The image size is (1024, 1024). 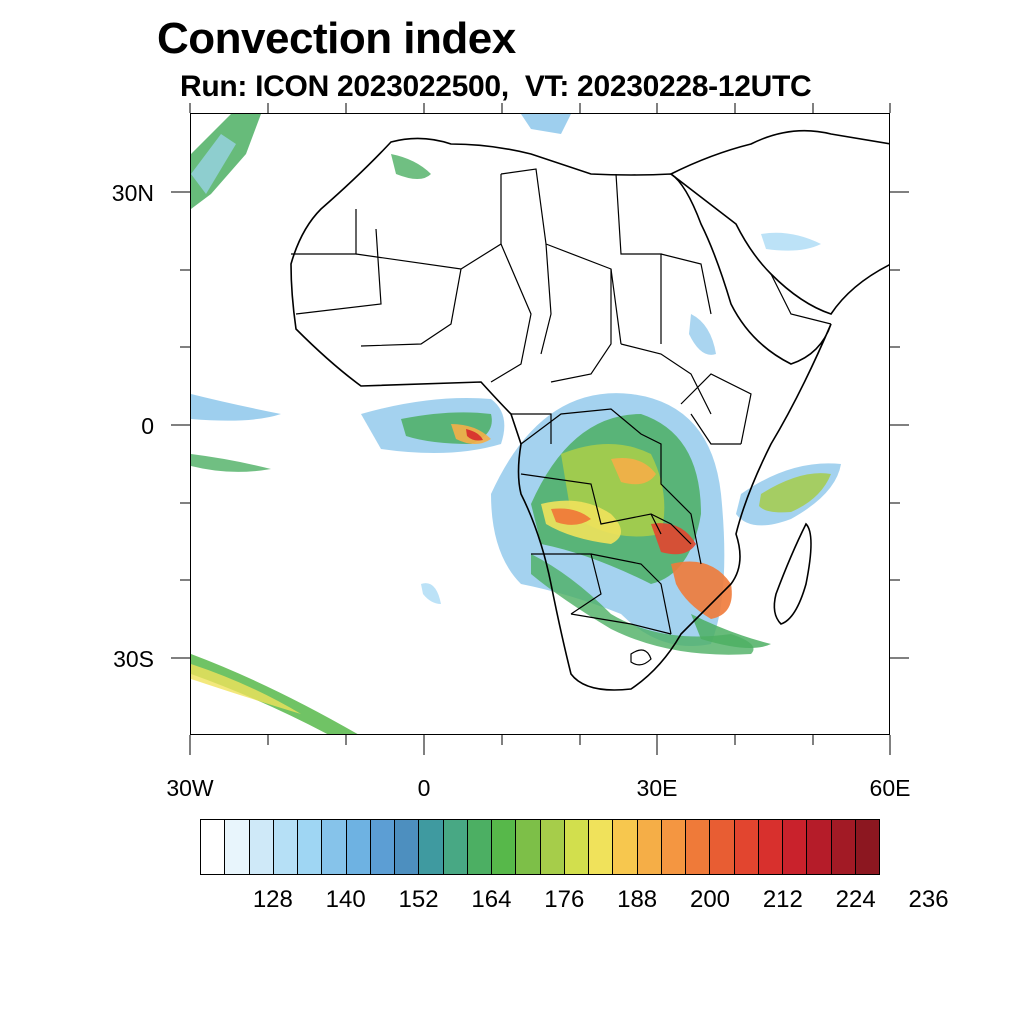 I want to click on lon-label-30w: 30W, so click(x=190, y=788).